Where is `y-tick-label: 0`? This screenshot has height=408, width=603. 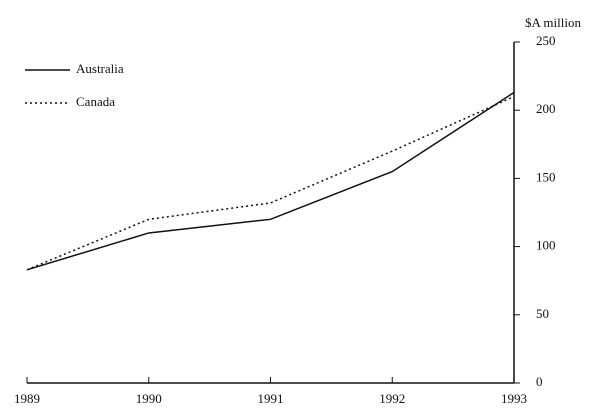 y-tick-label: 0 is located at coordinates (539, 381).